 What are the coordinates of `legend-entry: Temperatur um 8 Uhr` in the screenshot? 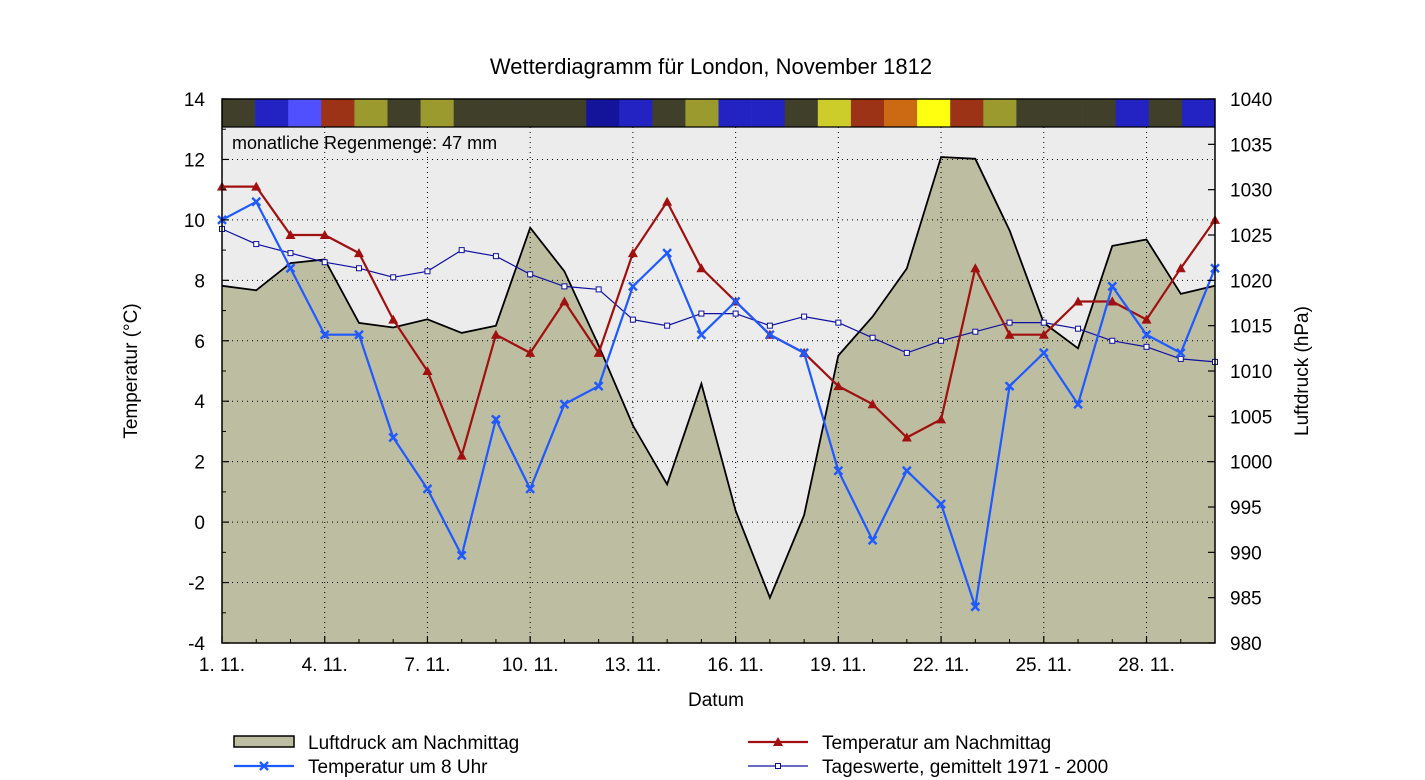 It's located at (361, 767).